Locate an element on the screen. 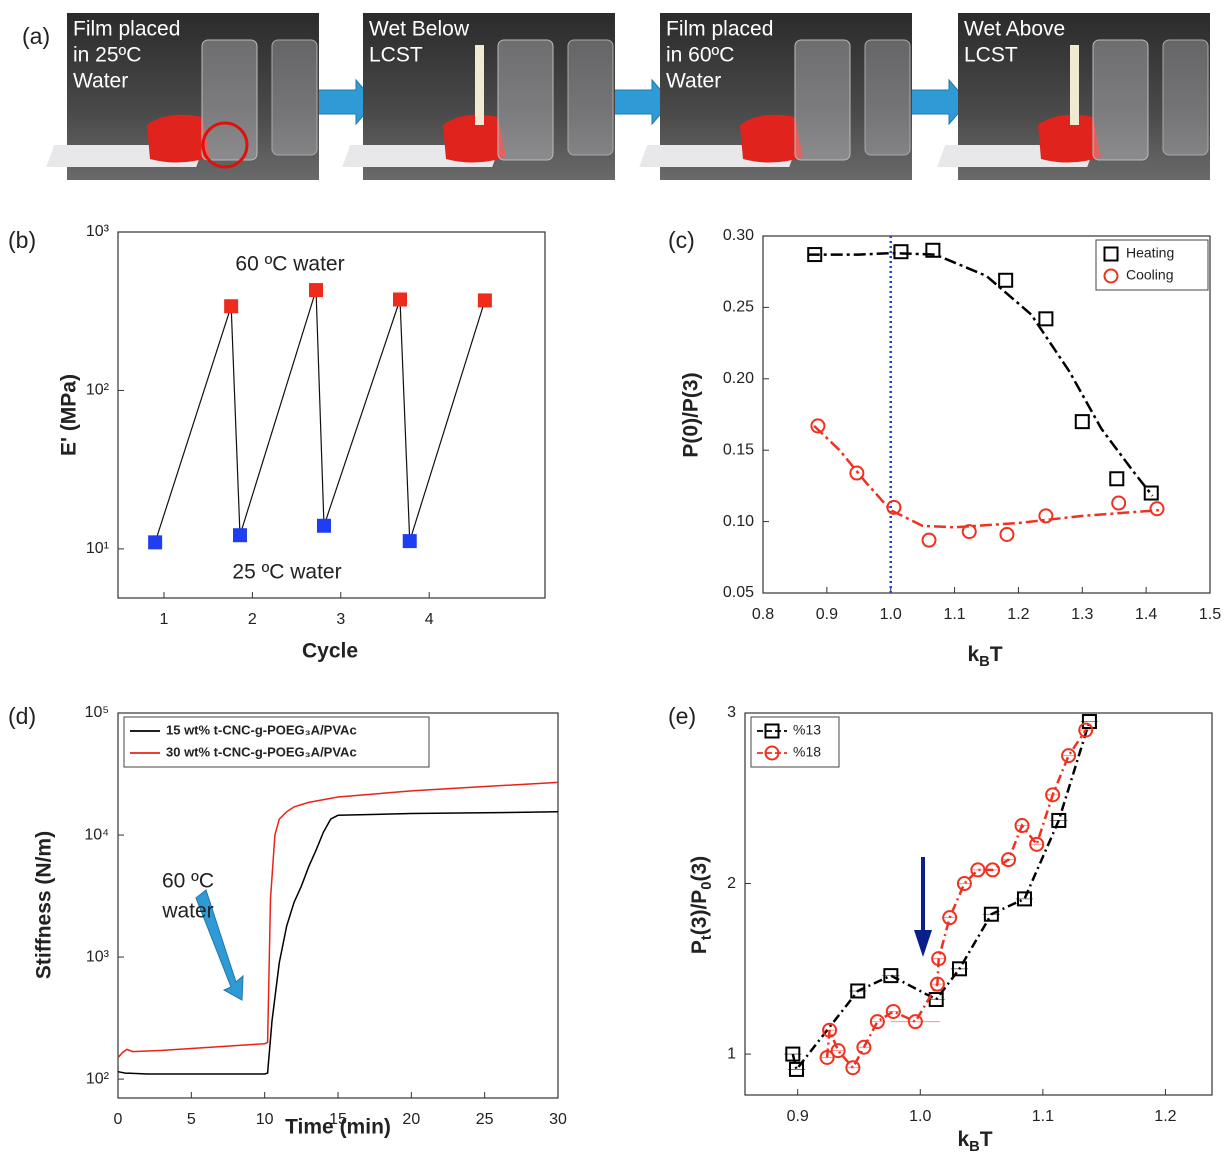 This screenshot has width=1225, height=1159. photo-sample is located at coordinates (1074, 85).